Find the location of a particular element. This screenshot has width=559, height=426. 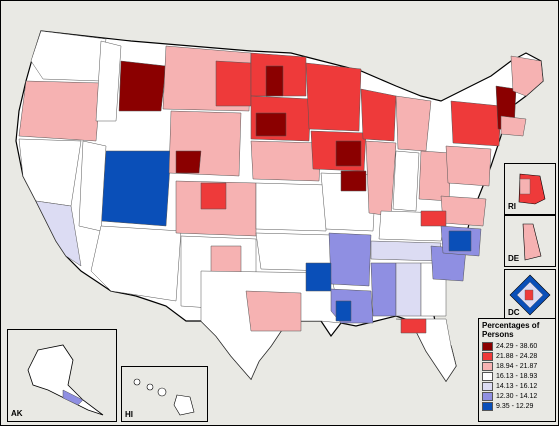

inset-delaware: DE is located at coordinates (530, 241).